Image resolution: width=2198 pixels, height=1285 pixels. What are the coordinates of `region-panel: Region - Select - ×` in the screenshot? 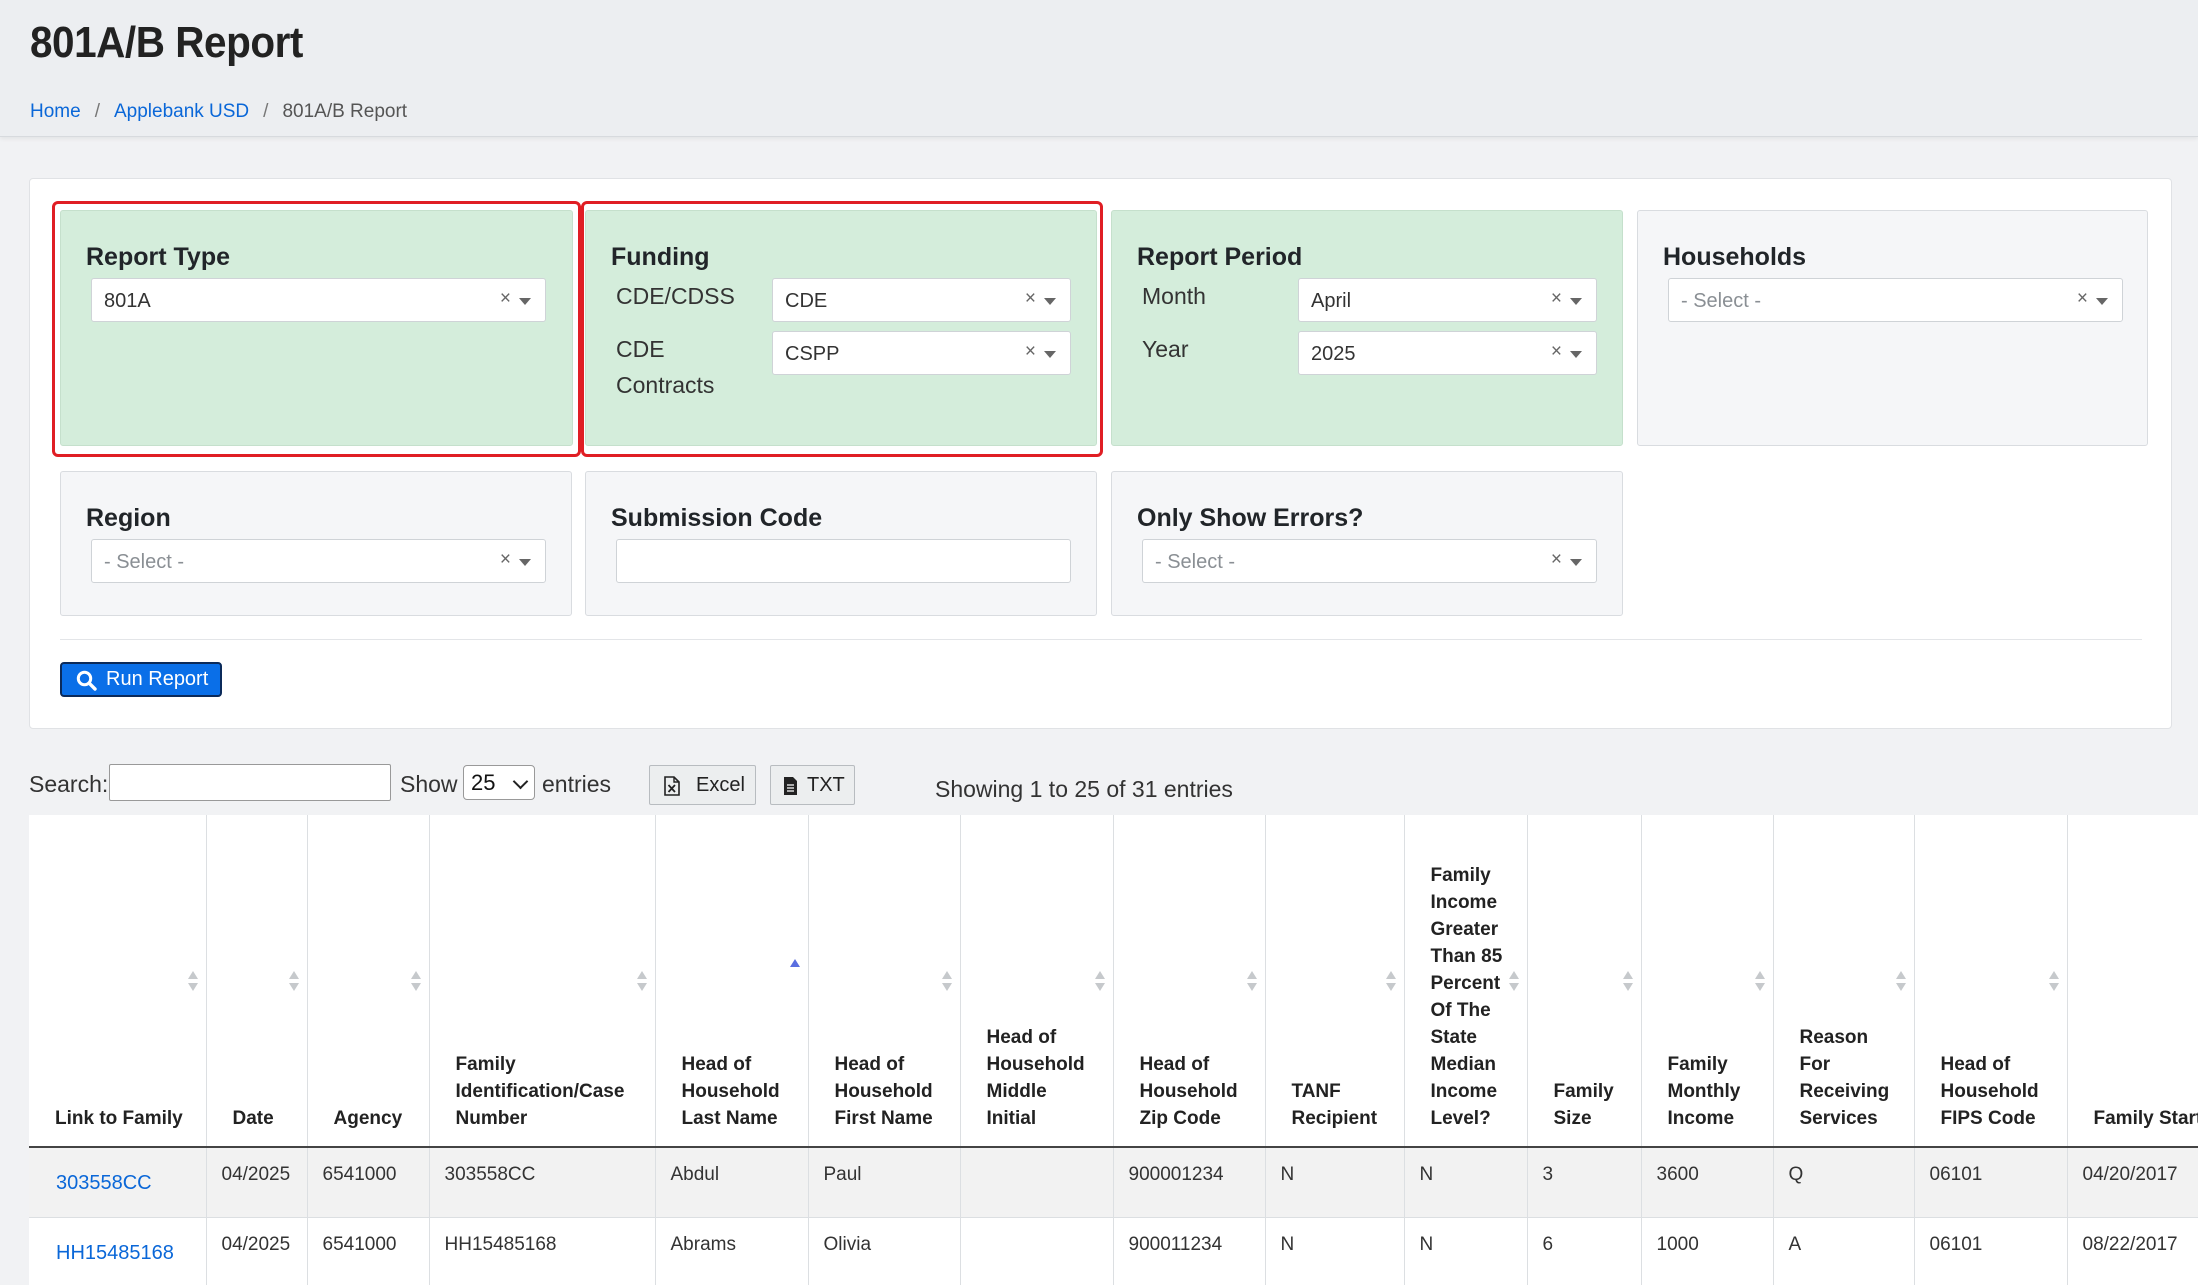 It's located at (316, 543).